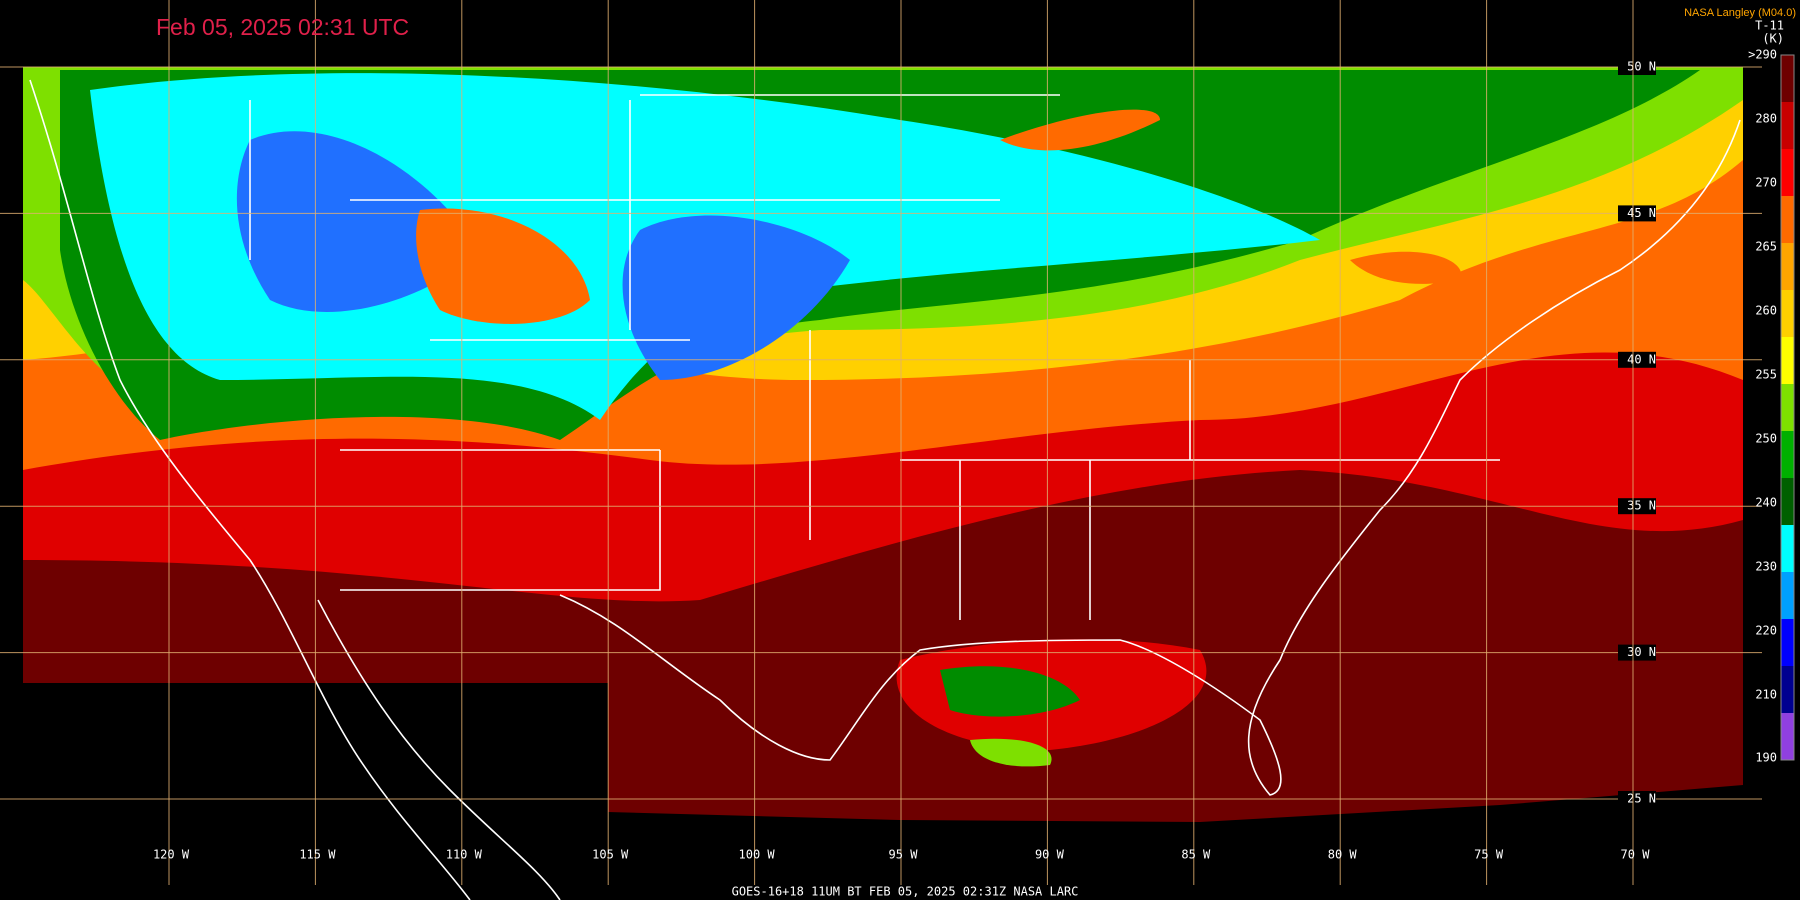 This screenshot has height=900, width=1800. What do you see at coordinates (1766, 503) in the screenshot?
I see `colorbar-tick-label: 240` at bounding box center [1766, 503].